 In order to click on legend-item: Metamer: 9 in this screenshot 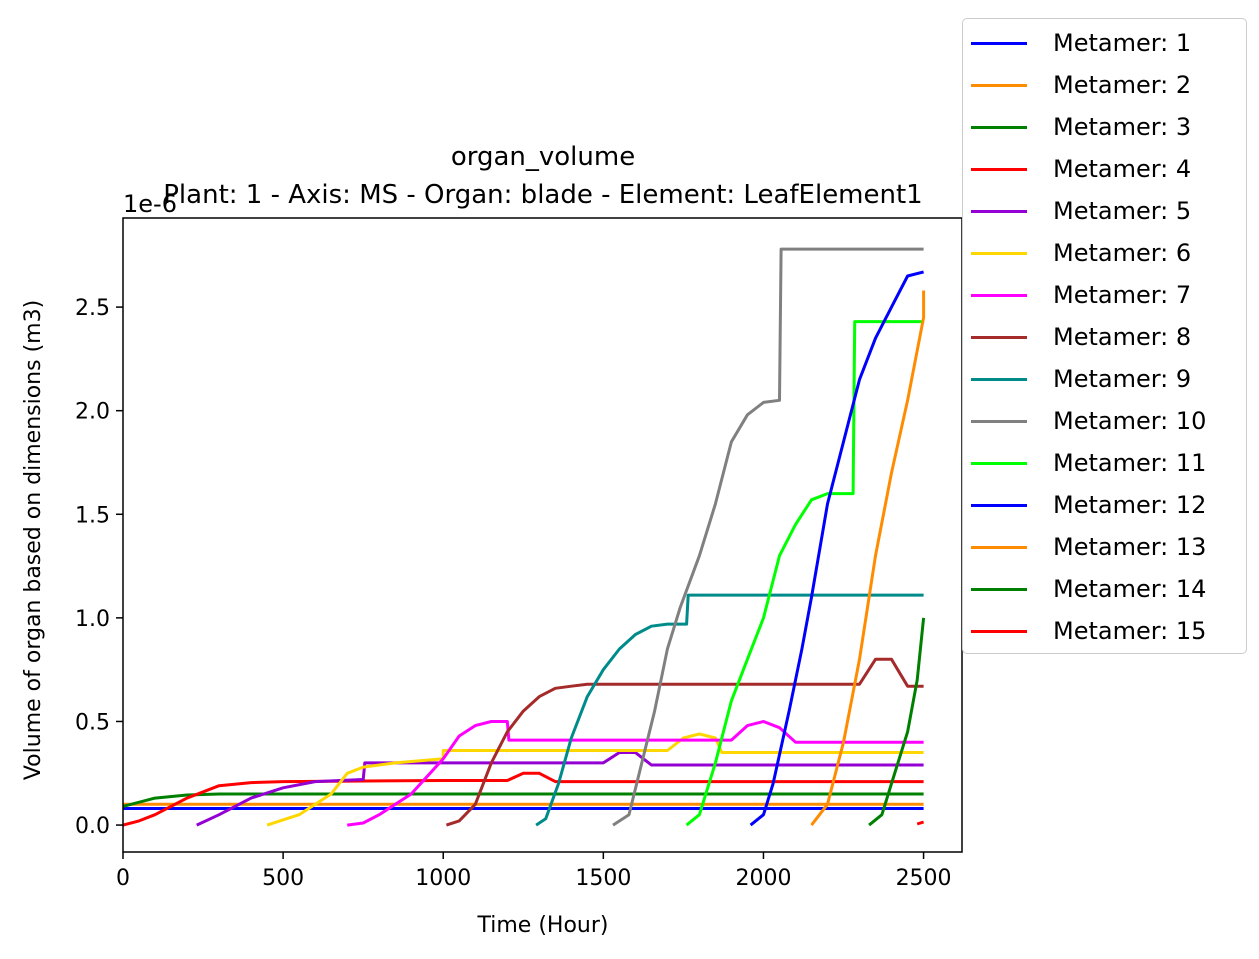, I will do `click(1081, 379)`.